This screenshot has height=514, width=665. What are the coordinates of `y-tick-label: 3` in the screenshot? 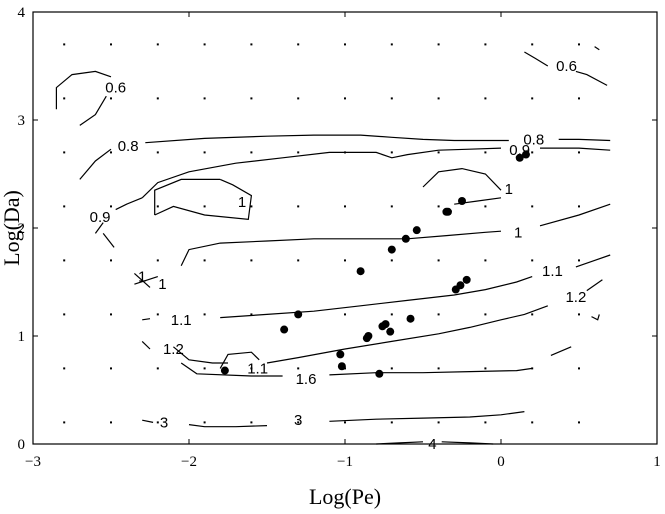 It's located at (22, 121).